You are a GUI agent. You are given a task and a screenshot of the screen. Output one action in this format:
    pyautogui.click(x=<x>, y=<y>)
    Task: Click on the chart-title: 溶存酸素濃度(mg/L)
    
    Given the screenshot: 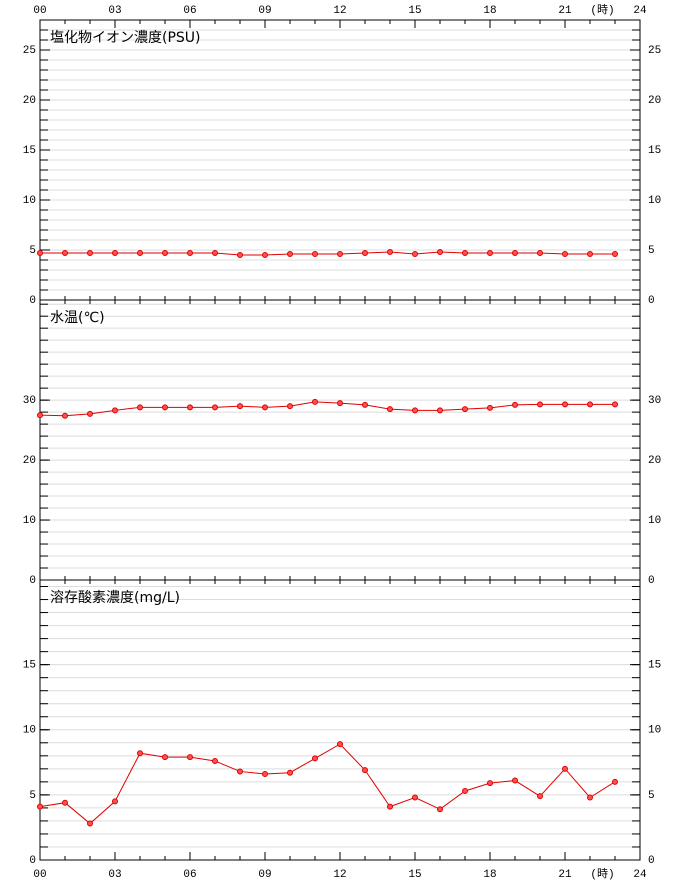 What is the action you would take?
    pyautogui.click(x=115, y=598)
    